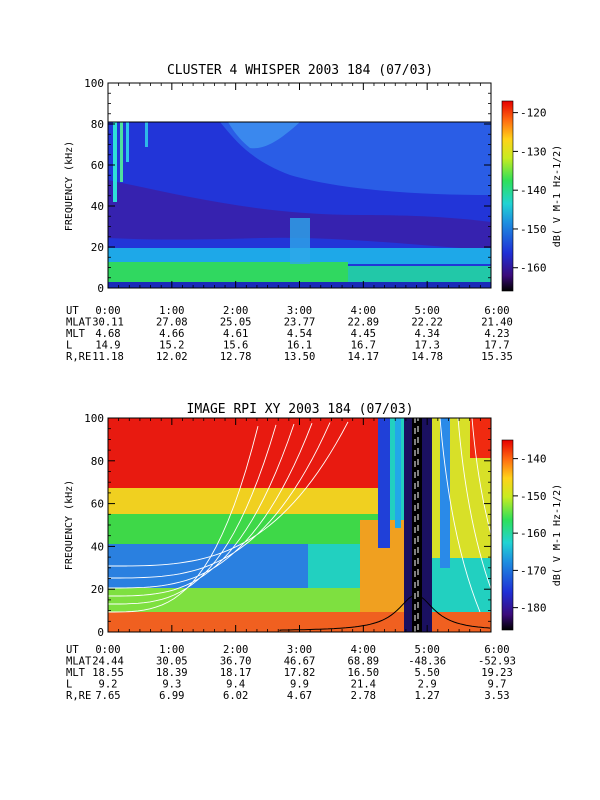 The width and height of the screenshot is (600, 800). Describe the element at coordinates (243, 501) in the screenshot. I see `panel2-top-yellow` at that location.